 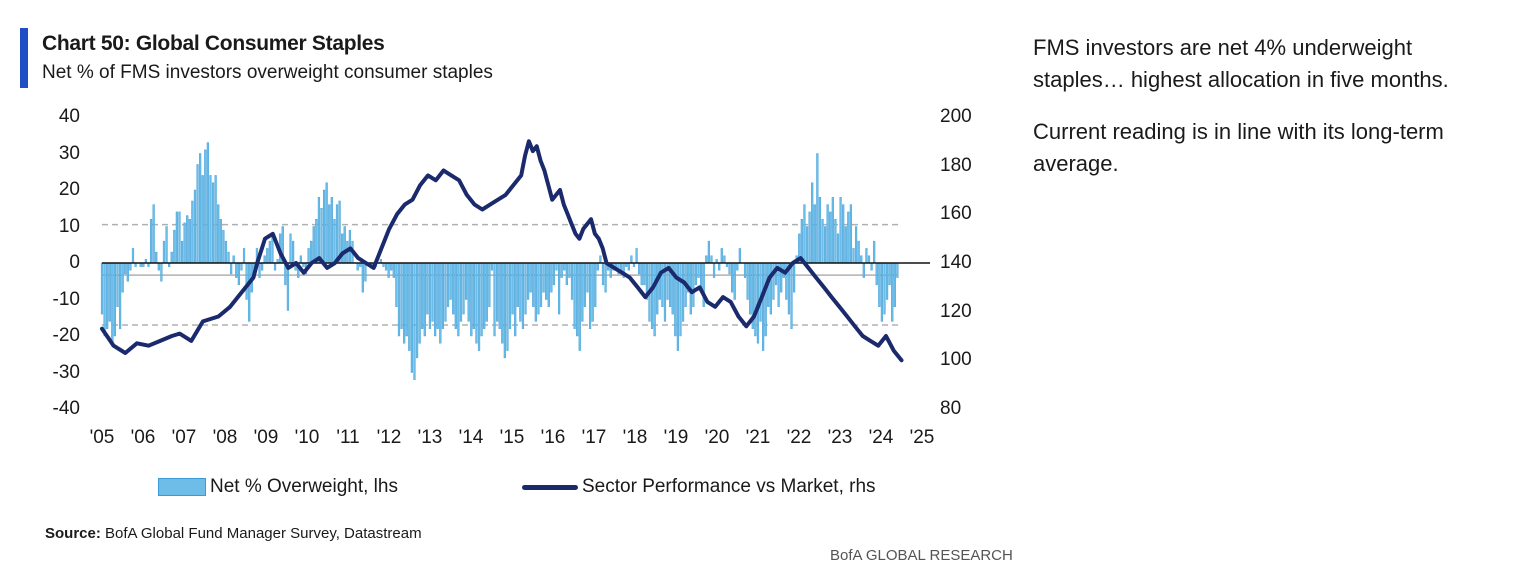 I want to click on x-tick-label: '10, so click(x=307, y=437).